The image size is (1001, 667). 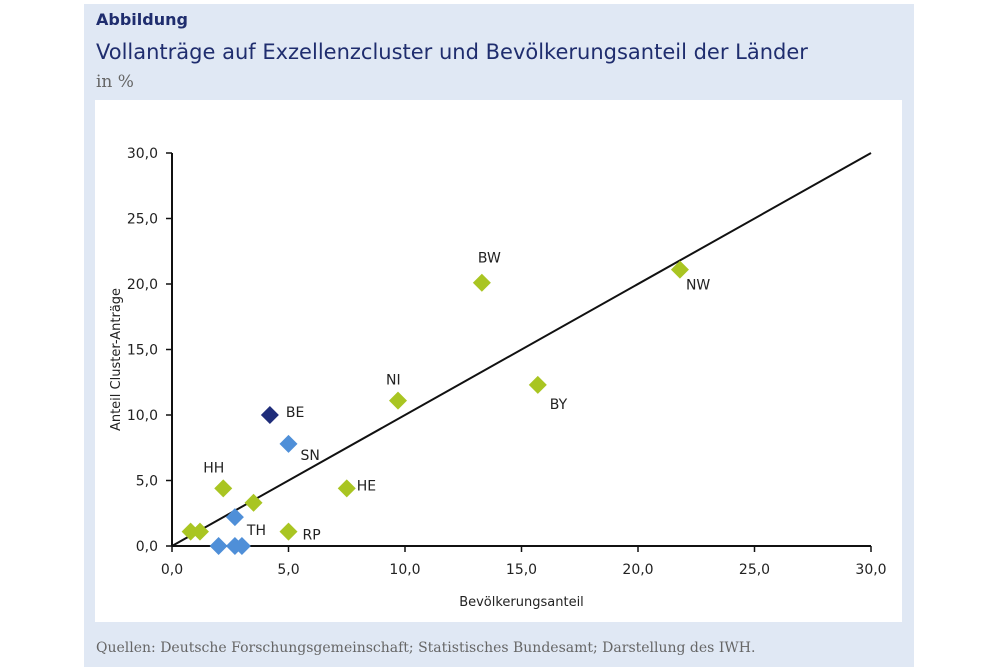 I want to click on data-point-bw, so click(x=481, y=282).